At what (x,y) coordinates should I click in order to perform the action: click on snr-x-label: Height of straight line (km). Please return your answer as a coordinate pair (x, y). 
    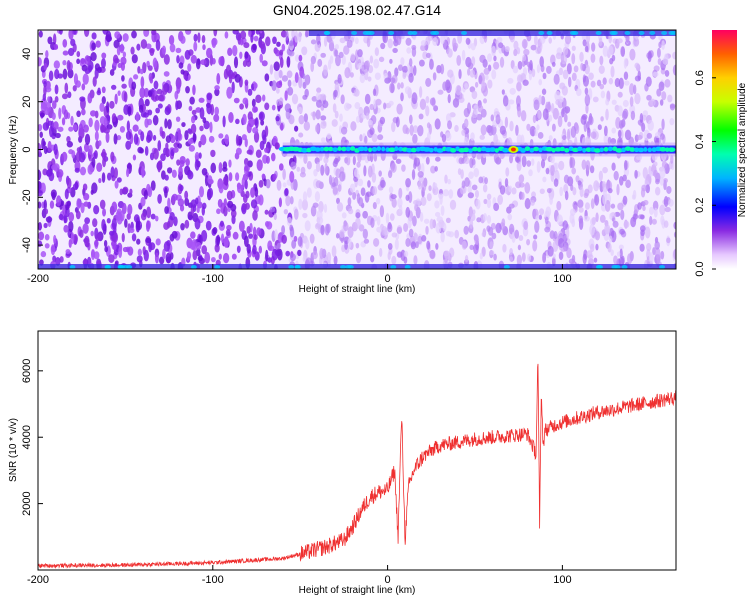
    Looking at the image, I should click on (357, 590).